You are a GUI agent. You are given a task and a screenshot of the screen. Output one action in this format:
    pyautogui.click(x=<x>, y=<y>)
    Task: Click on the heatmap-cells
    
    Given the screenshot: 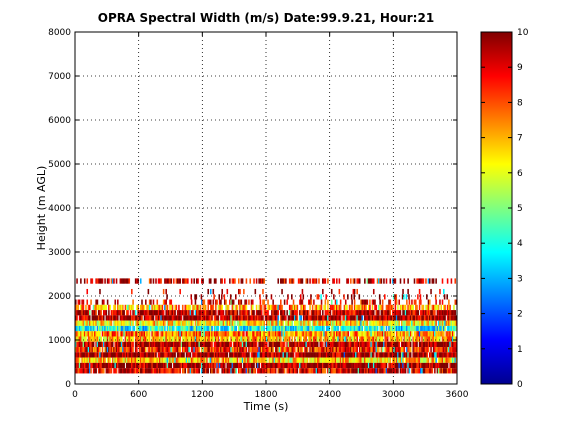 What is the action you would take?
    pyautogui.click(x=266, y=326)
    